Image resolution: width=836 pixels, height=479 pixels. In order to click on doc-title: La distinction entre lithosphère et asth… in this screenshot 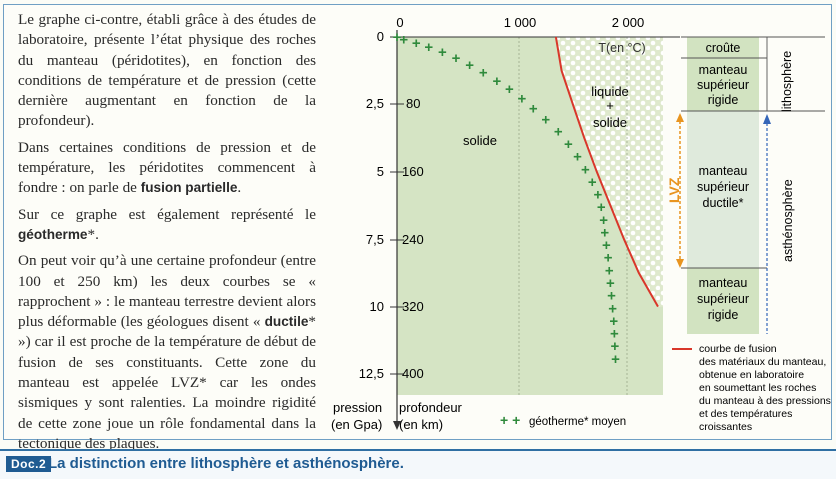, I will do `click(226, 463)`.